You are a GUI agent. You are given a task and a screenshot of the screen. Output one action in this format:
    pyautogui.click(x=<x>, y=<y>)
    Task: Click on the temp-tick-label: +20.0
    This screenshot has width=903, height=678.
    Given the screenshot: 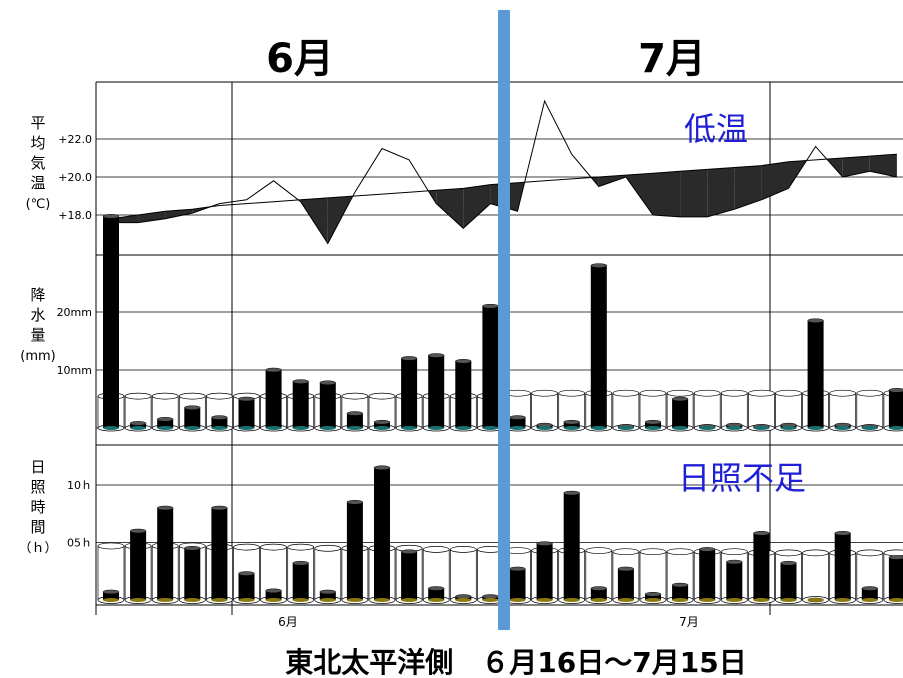 What is the action you would take?
    pyautogui.click(x=75, y=177)
    